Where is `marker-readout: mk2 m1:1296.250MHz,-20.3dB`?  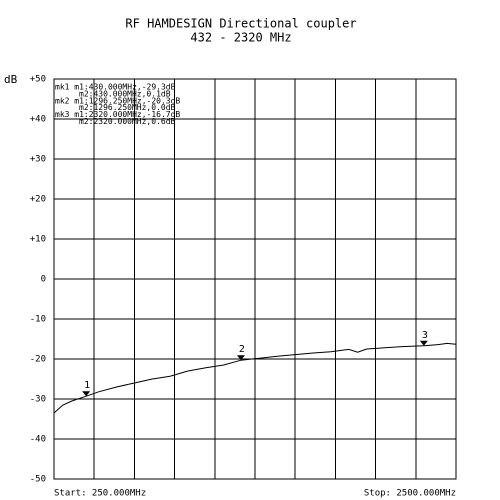
marker-readout: mk2 m1:1296.250MHz,-20.3dB is located at coordinates (117, 100).